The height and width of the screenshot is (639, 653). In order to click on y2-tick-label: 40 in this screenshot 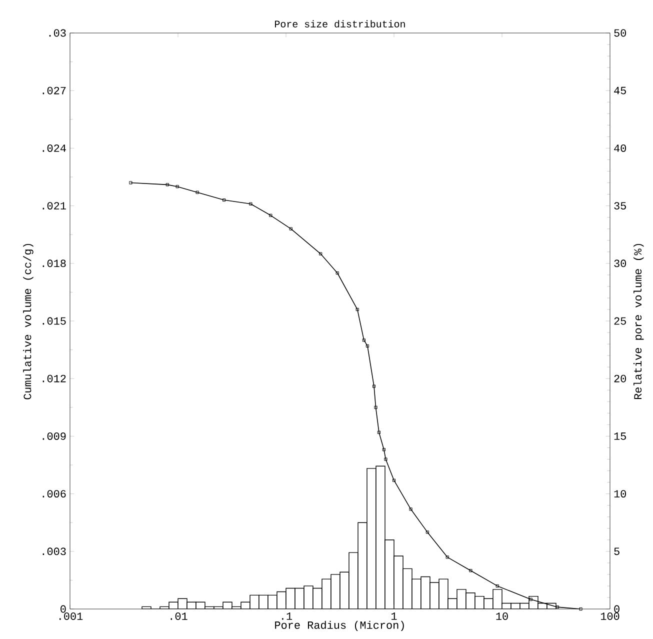, I will do `click(620, 148)`.